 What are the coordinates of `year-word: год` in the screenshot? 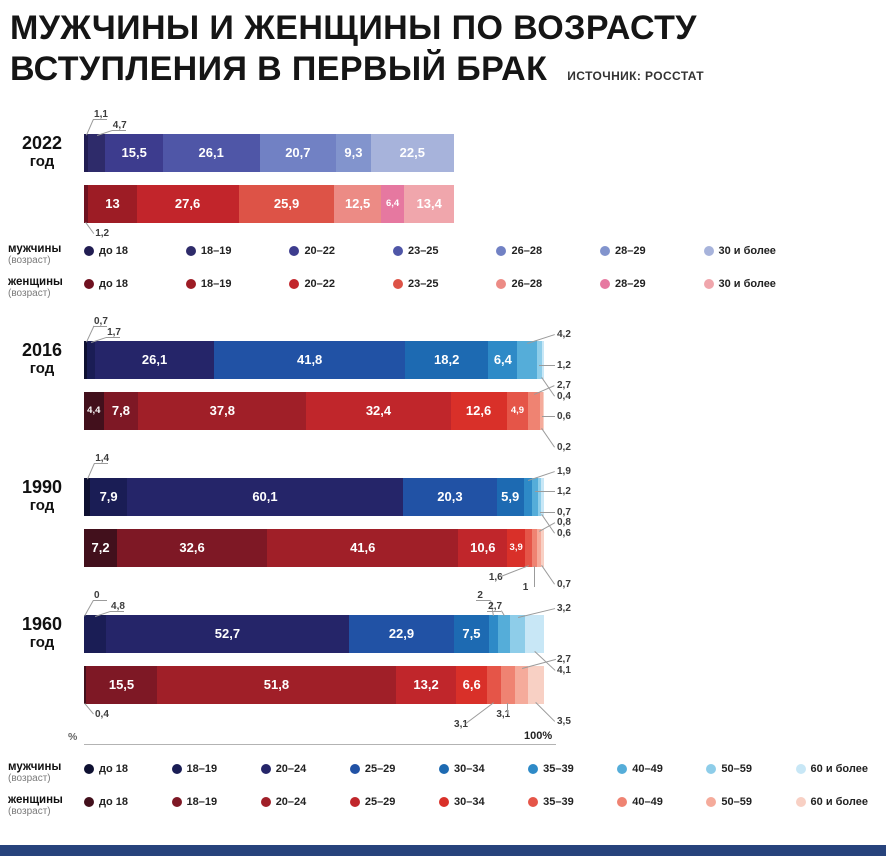 It's located at (42, 506).